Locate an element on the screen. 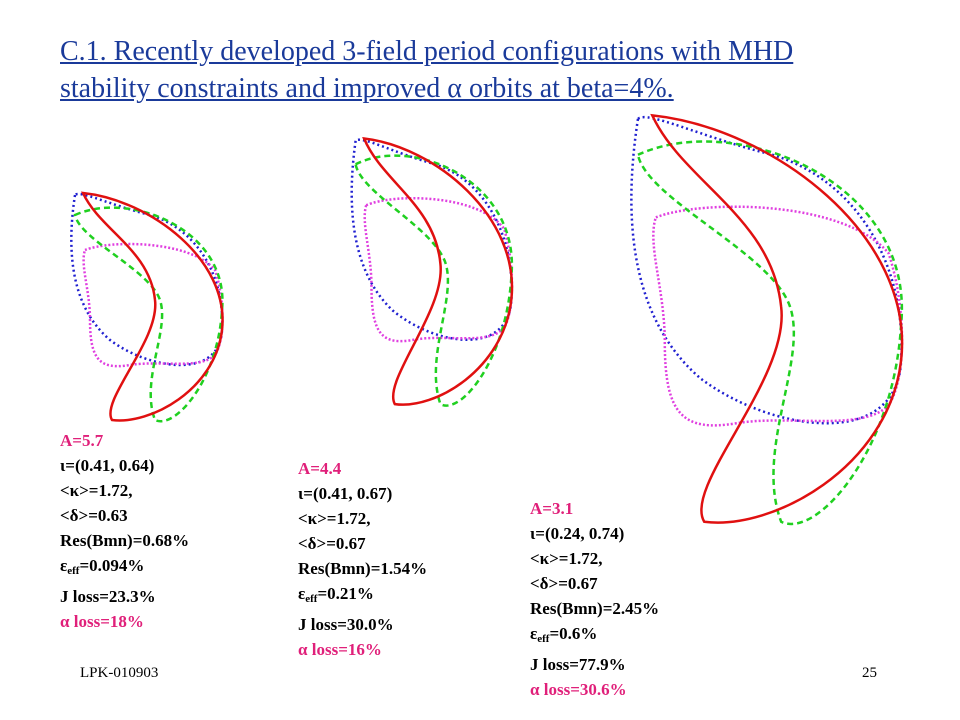  iota-line: ι=(0.41, 0.64) is located at coordinates (107, 465).